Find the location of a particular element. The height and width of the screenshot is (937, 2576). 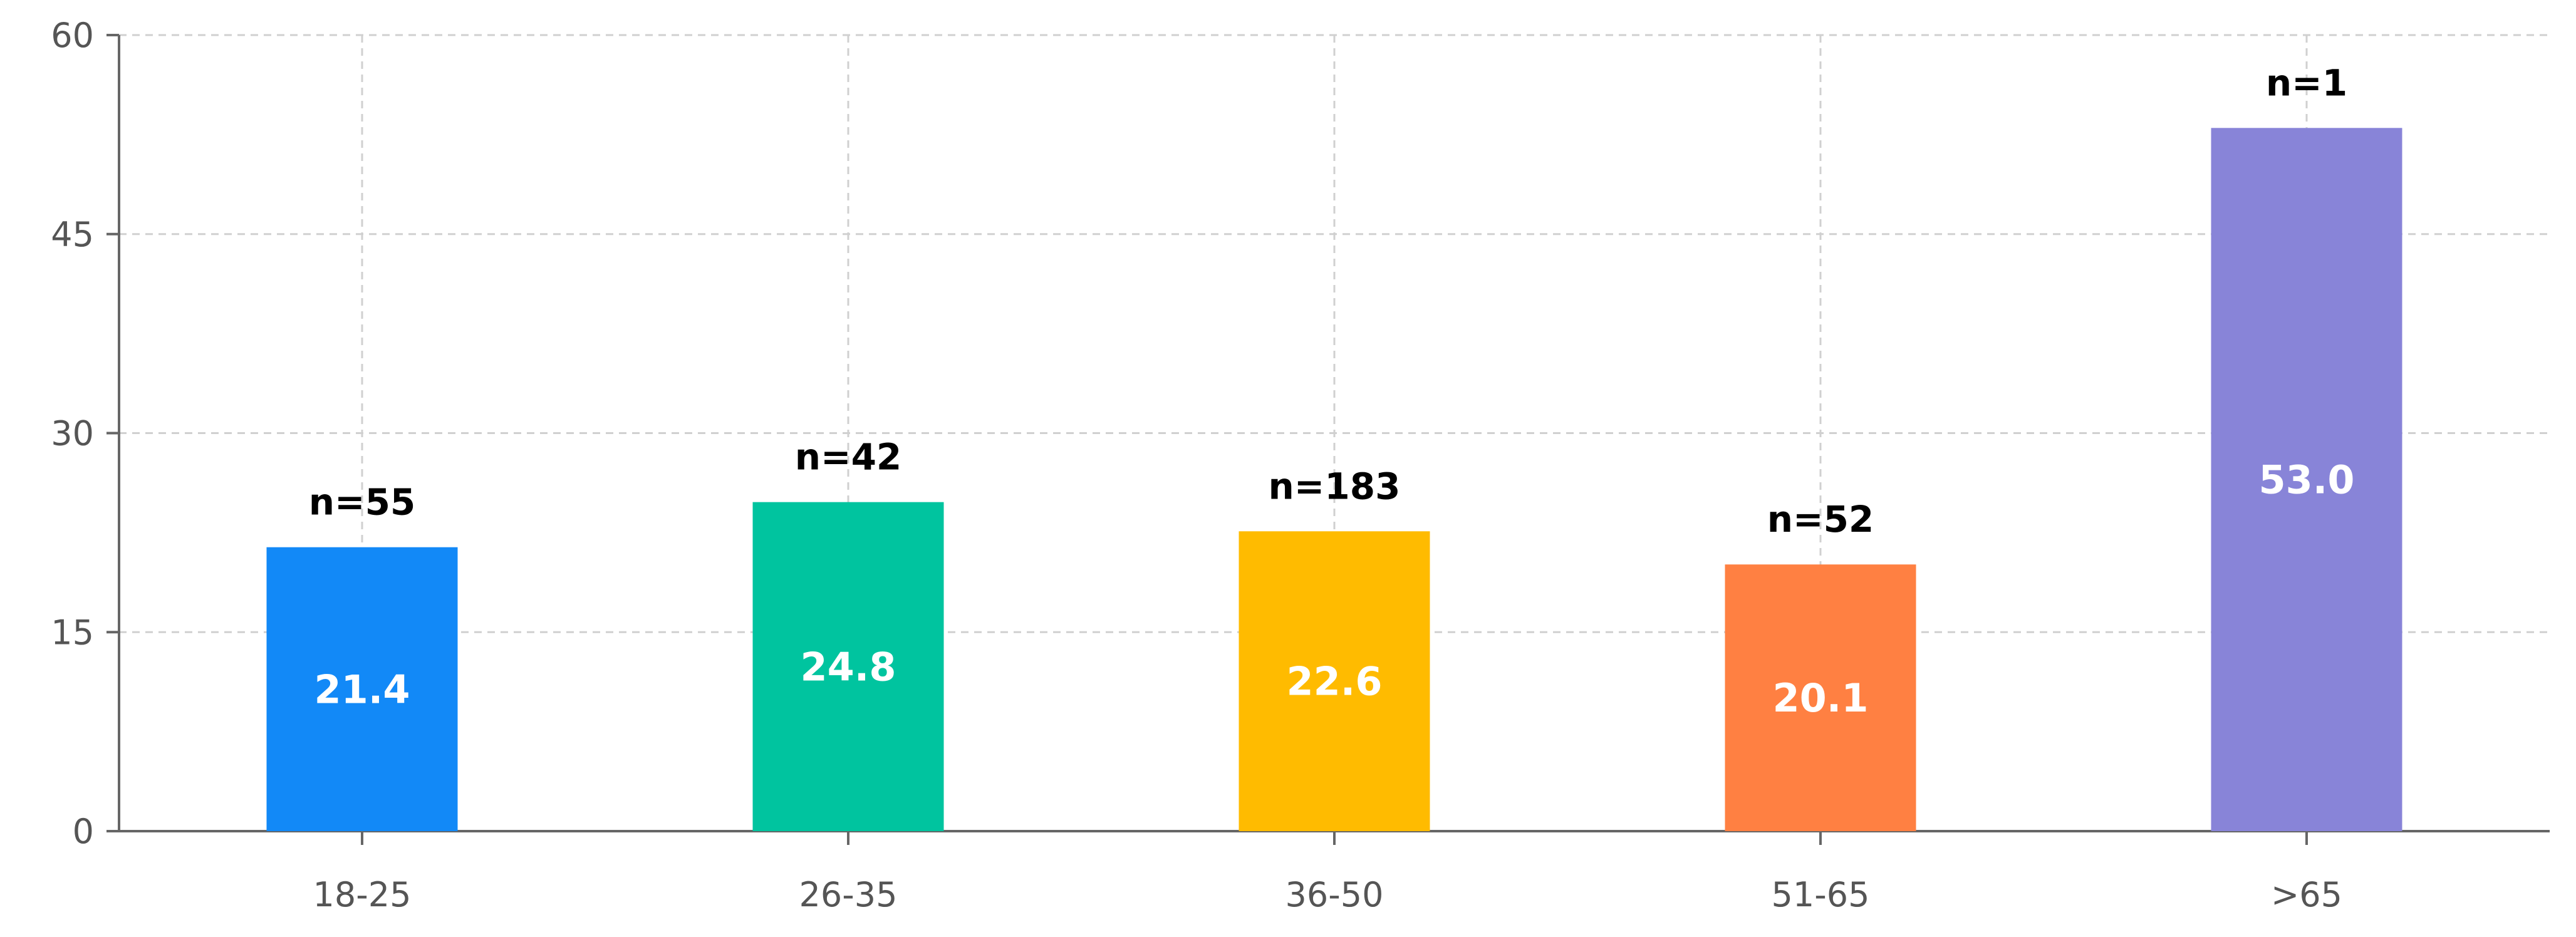

y-tick-label: 30 is located at coordinates (72, 433).